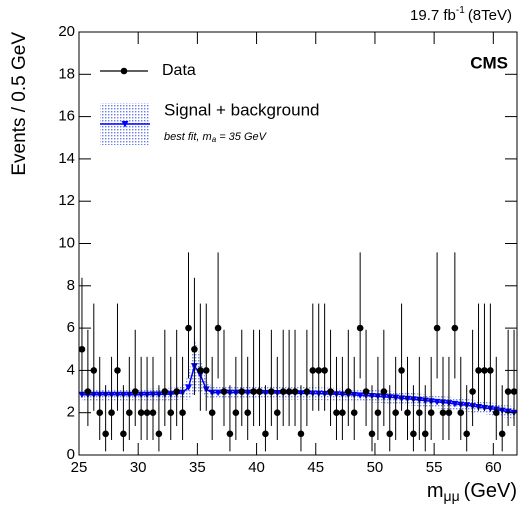 Image resolution: width=518 pixels, height=507 pixels. I want to click on note-text: best fit, m, so click(188, 137).